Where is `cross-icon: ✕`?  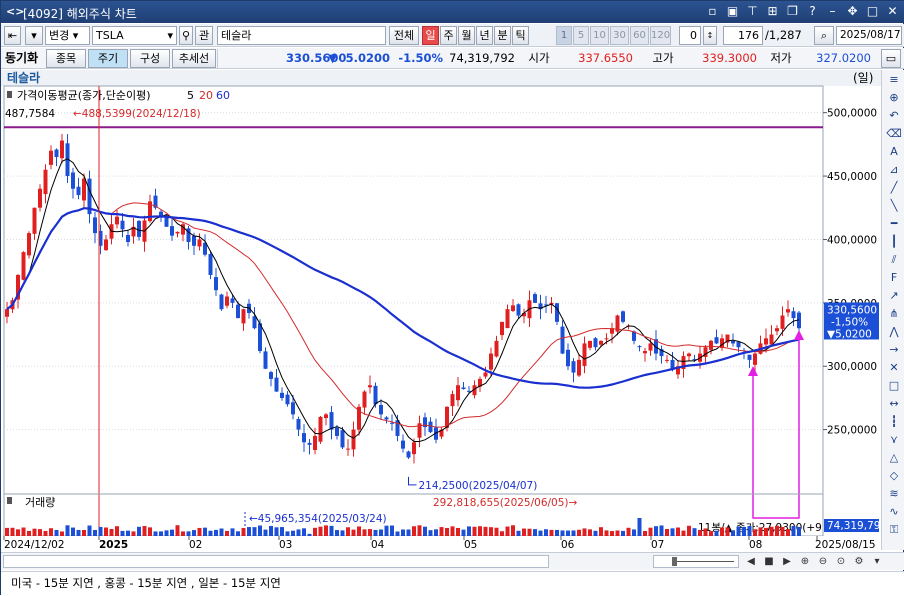
cross-icon: ✕ is located at coordinates (894, 367).